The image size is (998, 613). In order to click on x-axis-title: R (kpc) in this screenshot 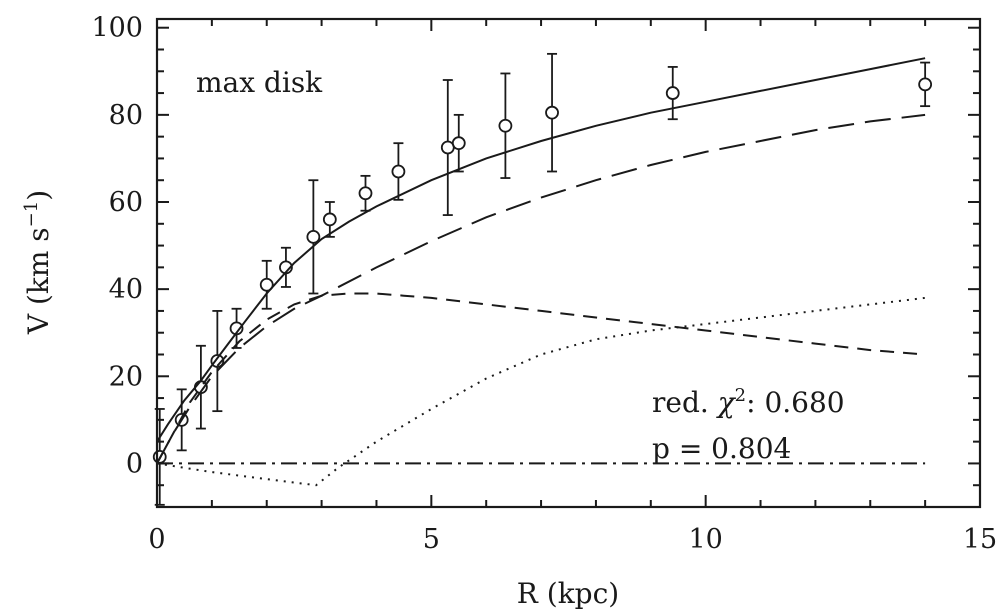, I will do `click(568, 593)`.